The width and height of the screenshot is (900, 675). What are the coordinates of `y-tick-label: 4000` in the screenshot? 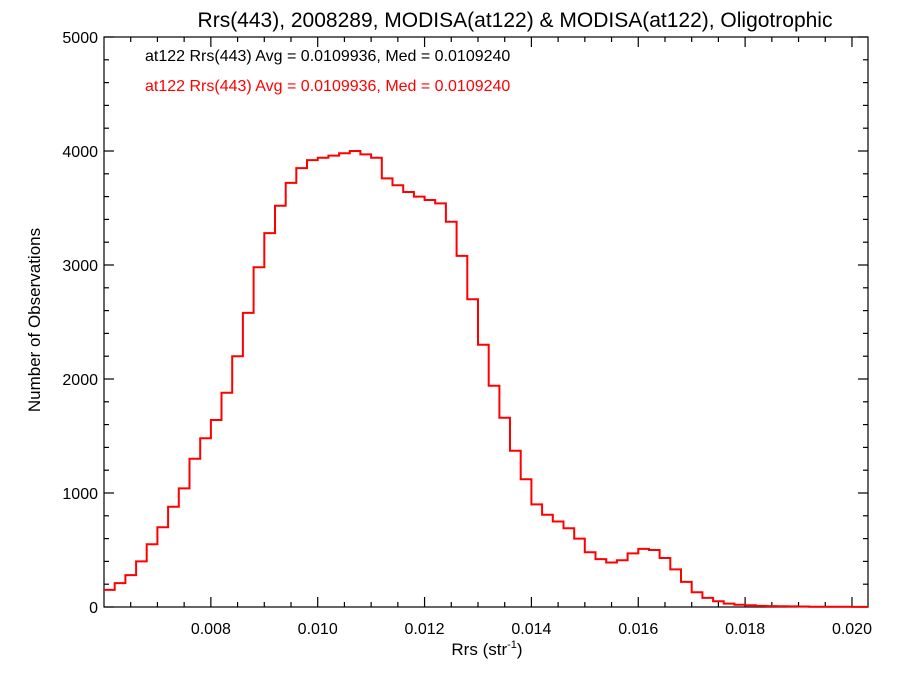 It's located at (80, 152).